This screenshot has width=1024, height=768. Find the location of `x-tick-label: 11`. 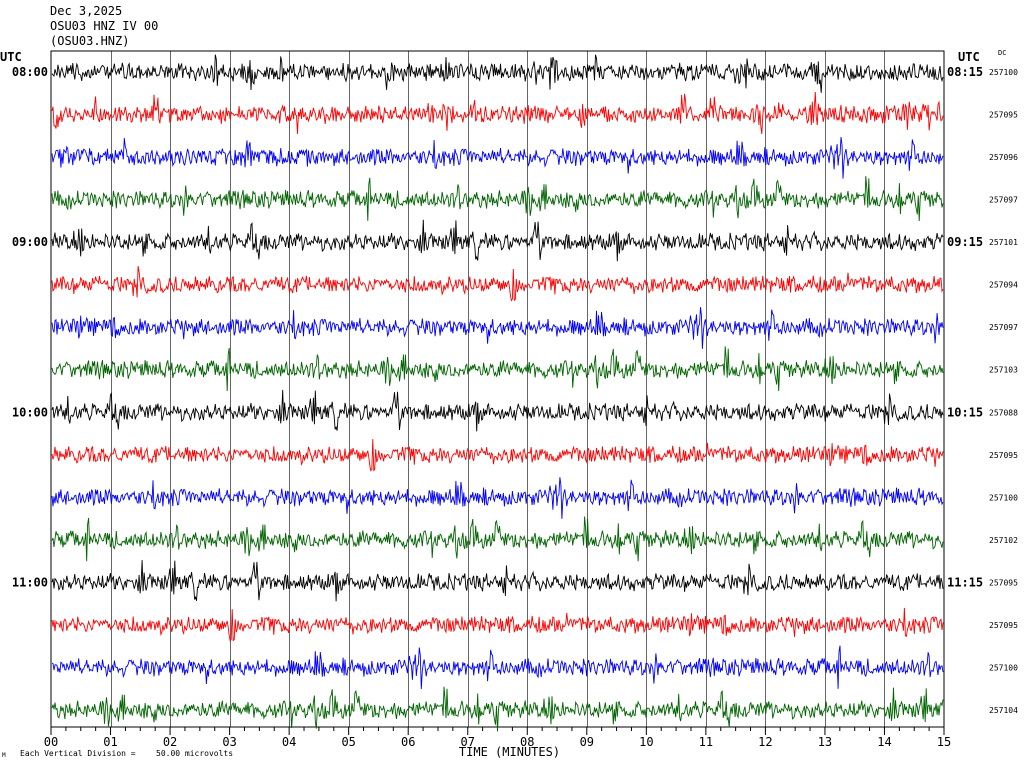

x-tick-label: 11 is located at coordinates (706, 742).